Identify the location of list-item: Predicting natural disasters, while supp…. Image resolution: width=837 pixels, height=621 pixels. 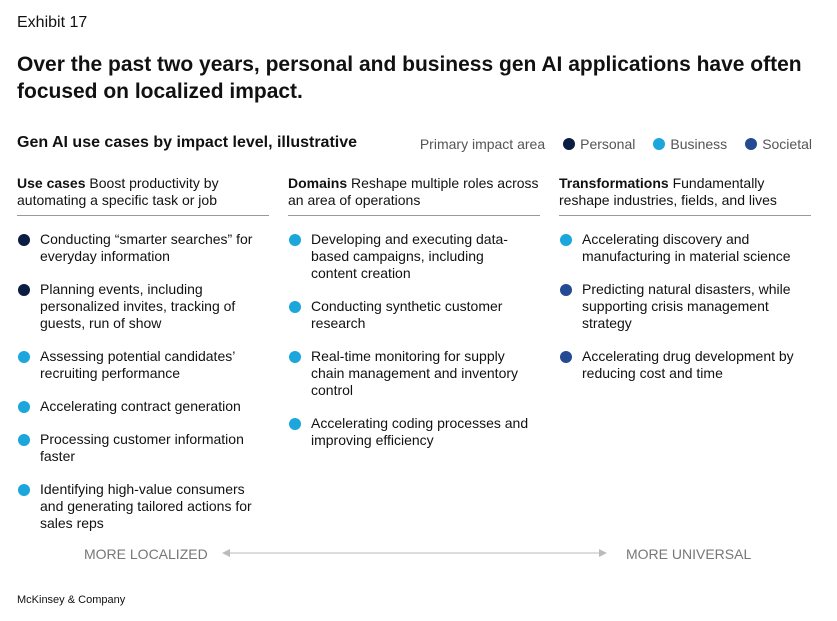
(685, 306).